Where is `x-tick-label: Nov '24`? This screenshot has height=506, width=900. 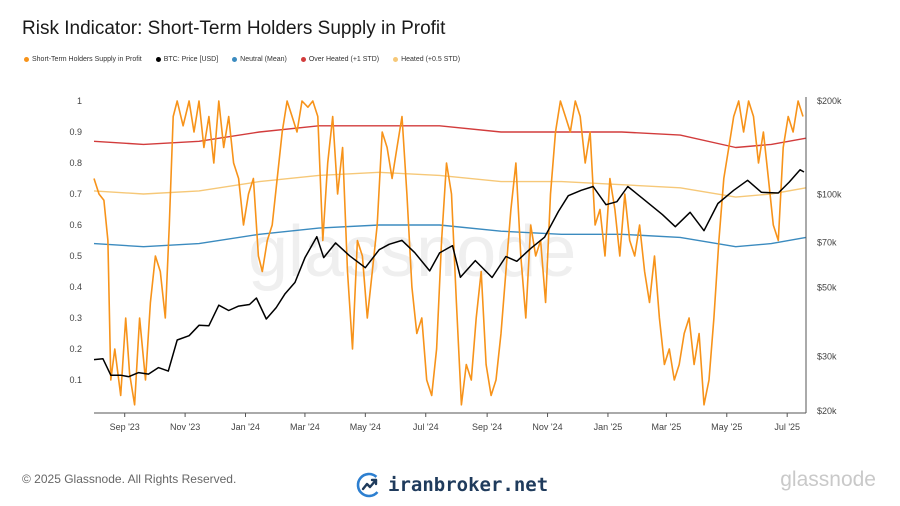
x-tick-label: Nov '24 is located at coordinates (547, 427).